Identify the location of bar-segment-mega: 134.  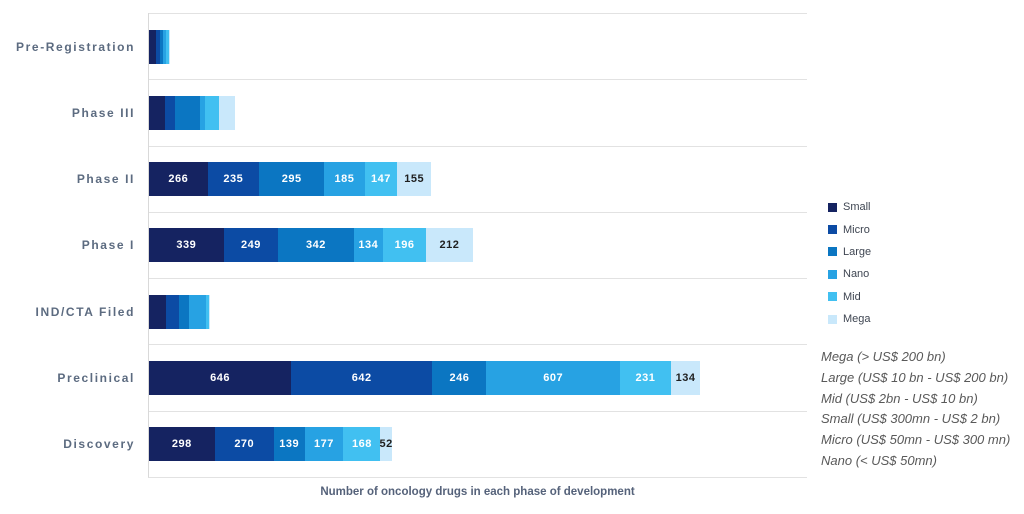
(685, 378).